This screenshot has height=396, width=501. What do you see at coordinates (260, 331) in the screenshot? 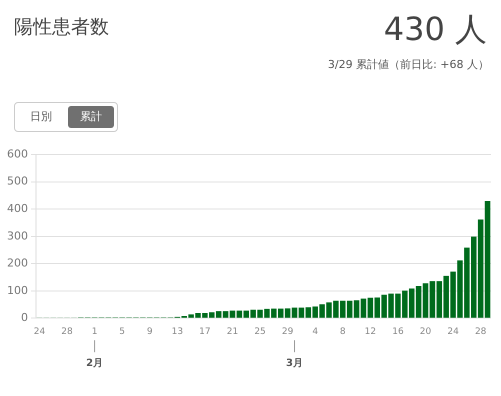
I see `x-tick-label: 25` at bounding box center [260, 331].